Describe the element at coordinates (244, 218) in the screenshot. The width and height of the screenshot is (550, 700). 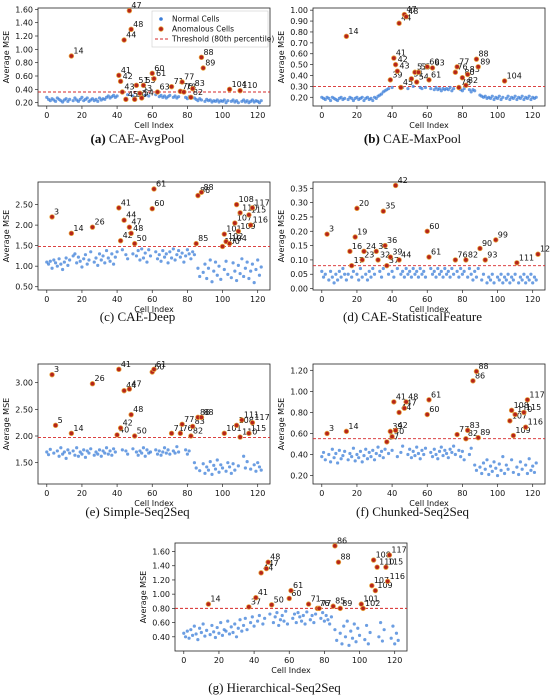
I see `anomaly-label: 107` at that location.